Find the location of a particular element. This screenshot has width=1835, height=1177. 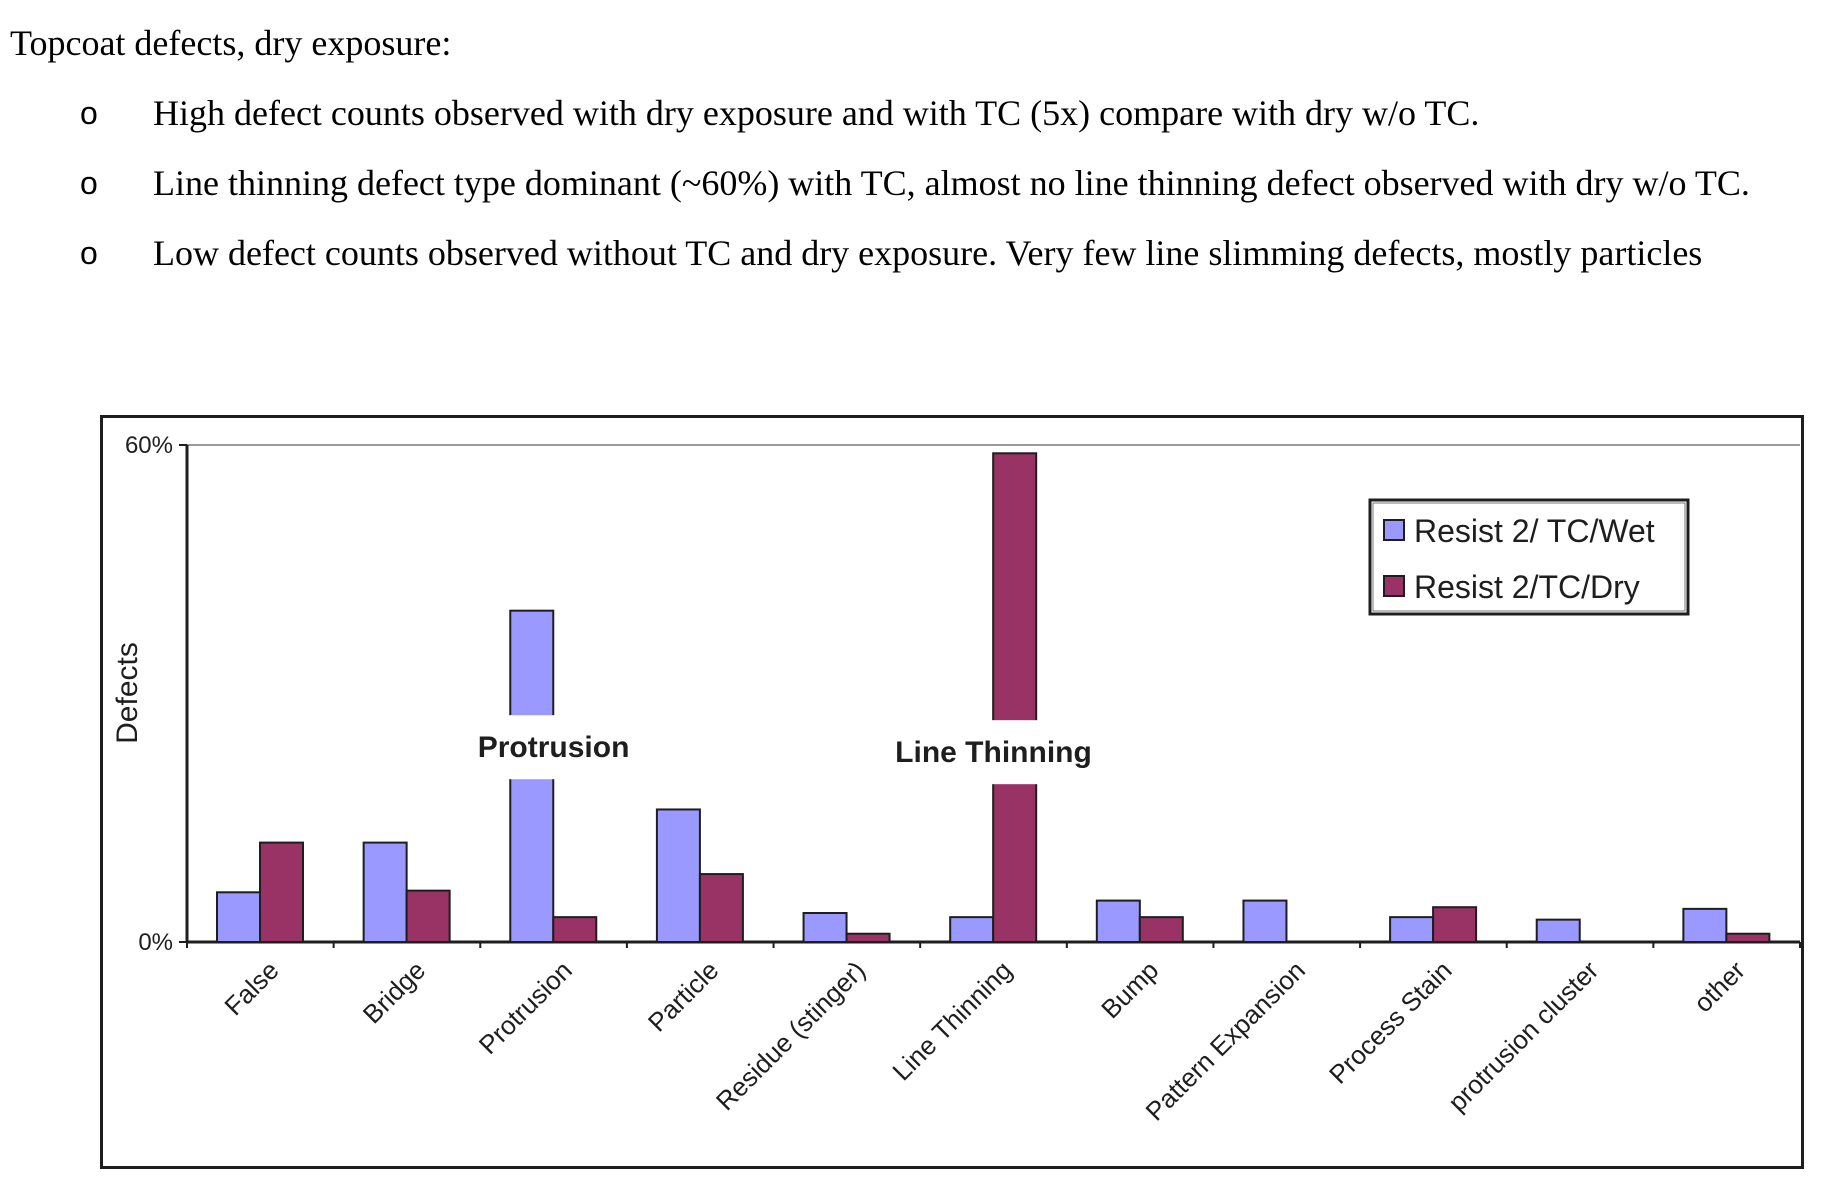

category-label: Protrusion is located at coordinates (525, 1007).